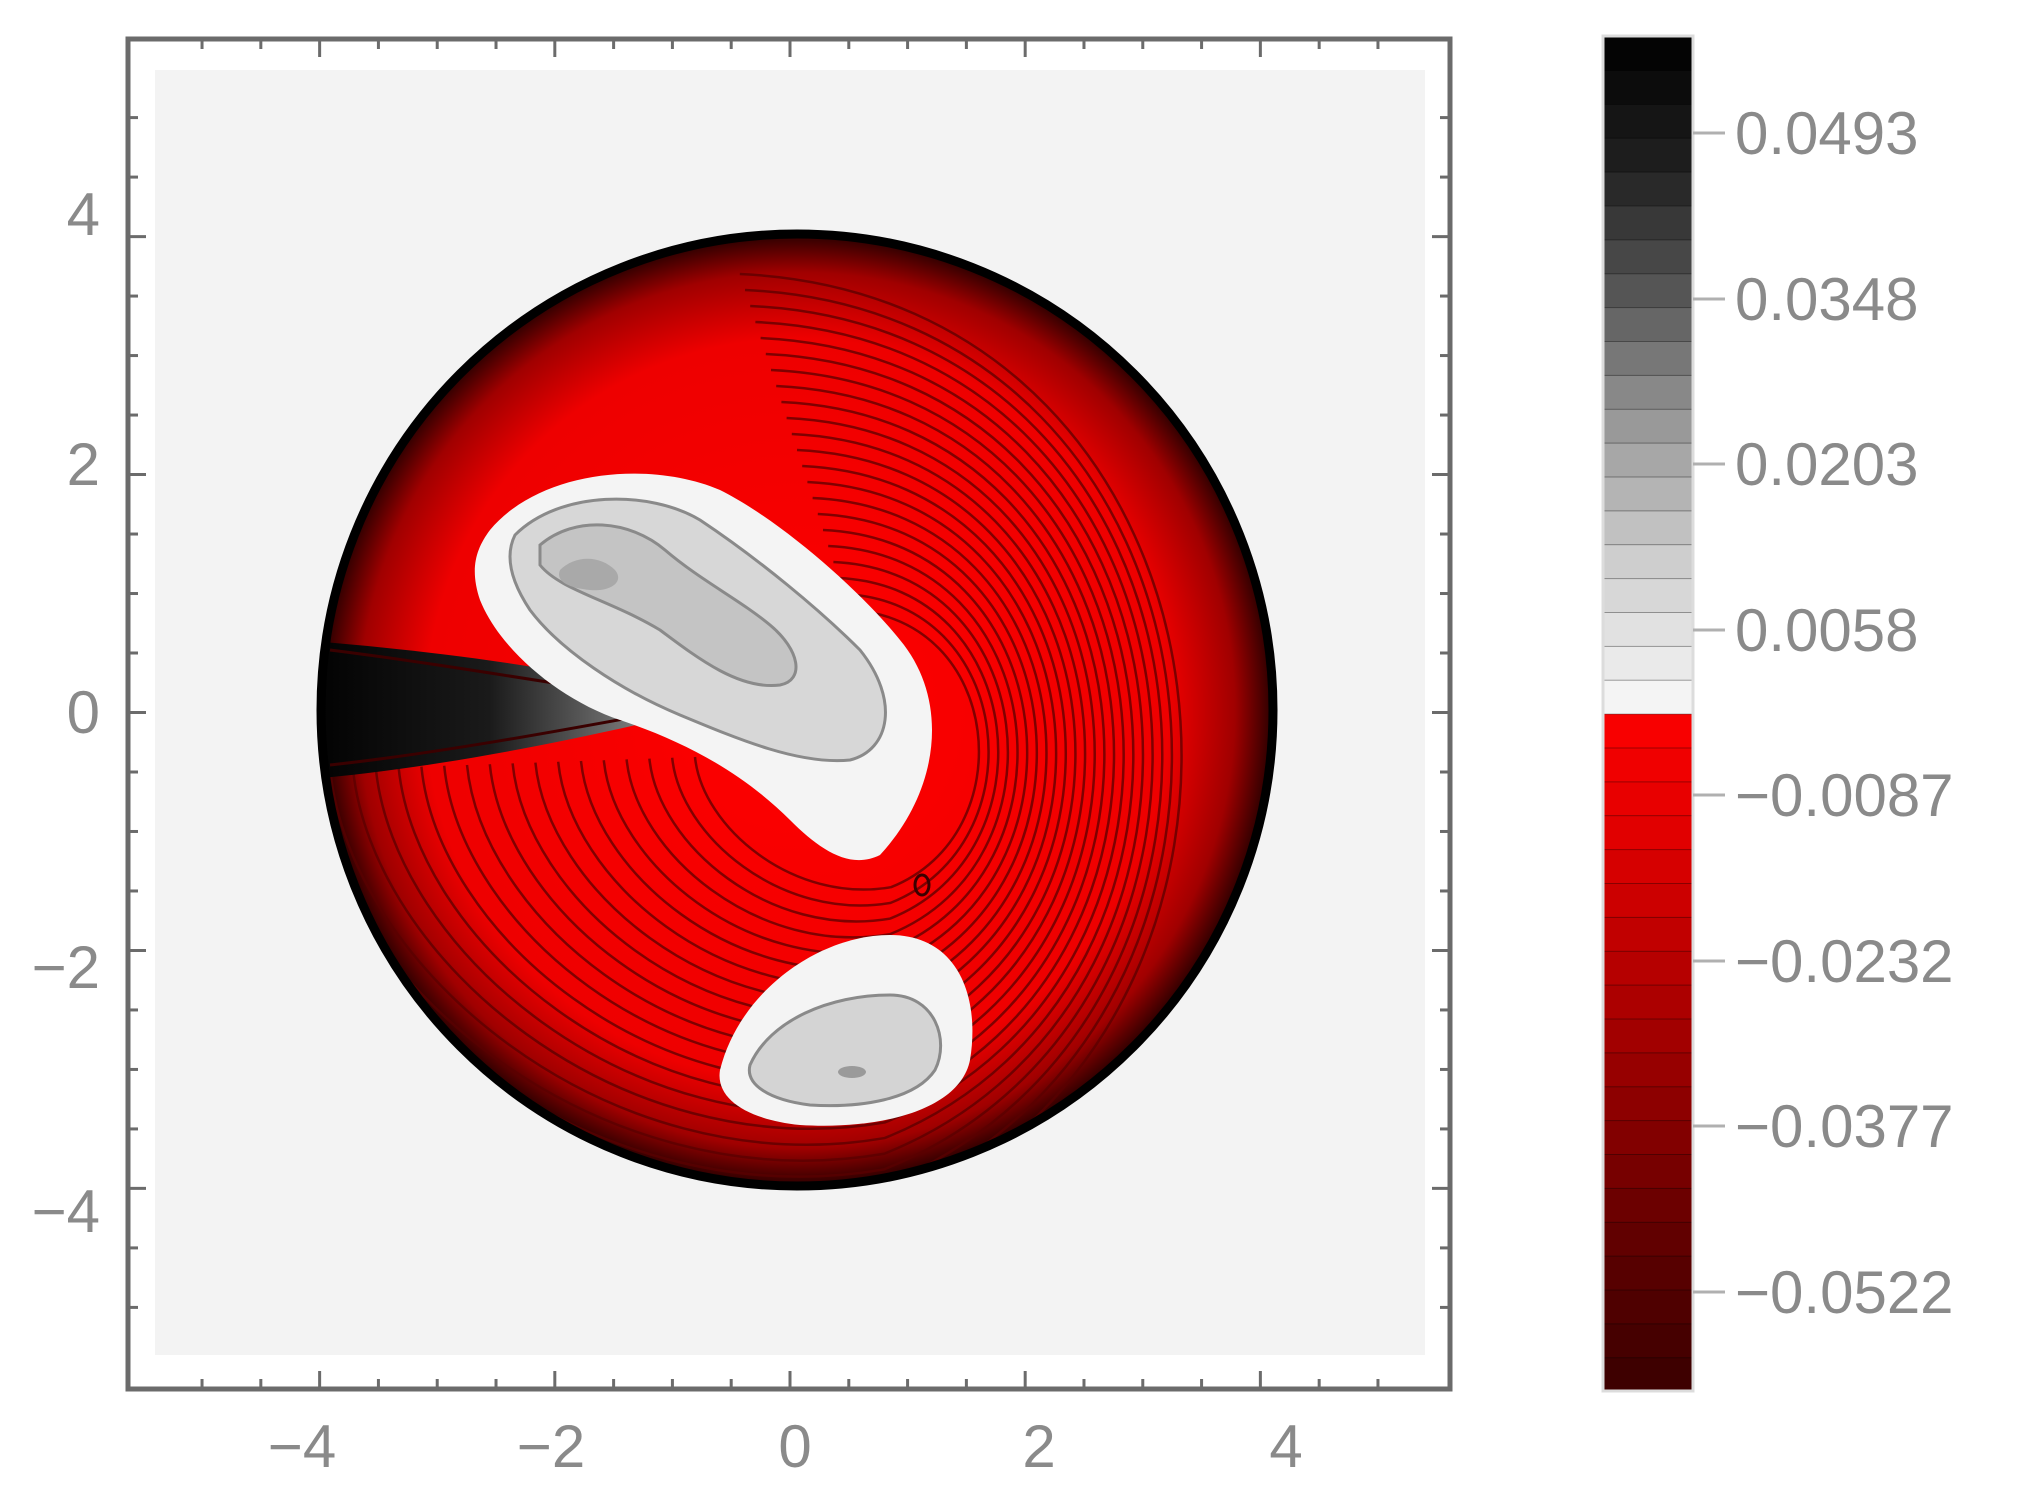  Describe the element at coordinates (1285, 1446) in the screenshot. I see `x-tick-label: 4` at that location.